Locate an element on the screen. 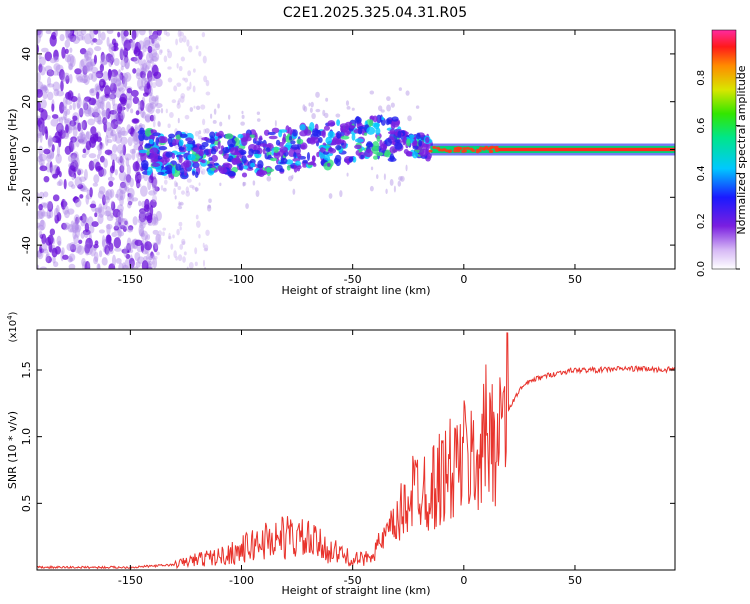 Image resolution: width=750 pixels, height=604 pixels. y-tick-label: 40 is located at coordinates (26, 54).